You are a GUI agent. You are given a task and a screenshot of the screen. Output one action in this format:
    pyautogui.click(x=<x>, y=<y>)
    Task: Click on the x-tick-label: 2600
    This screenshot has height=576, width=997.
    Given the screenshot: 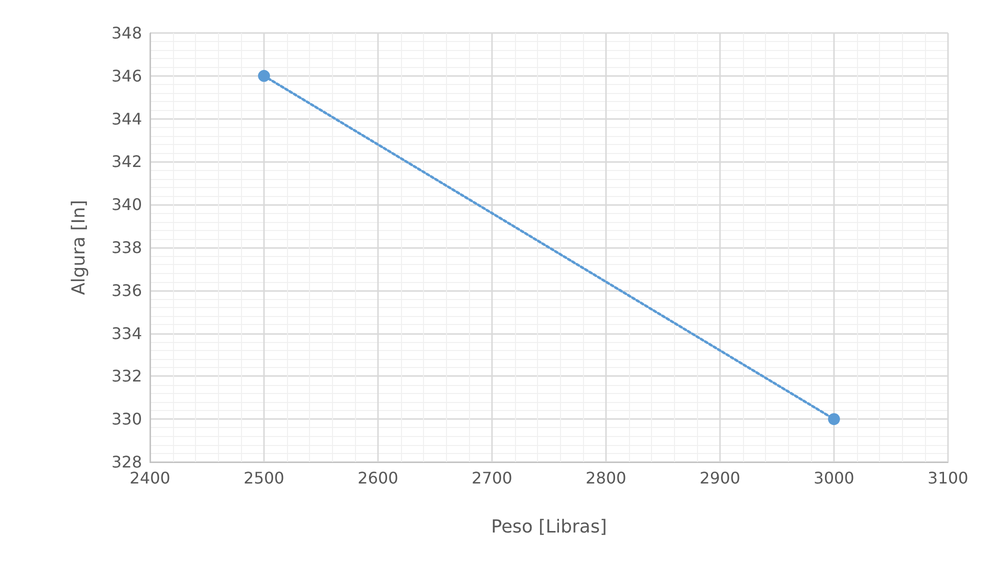 What is the action you would take?
    pyautogui.click(x=378, y=478)
    